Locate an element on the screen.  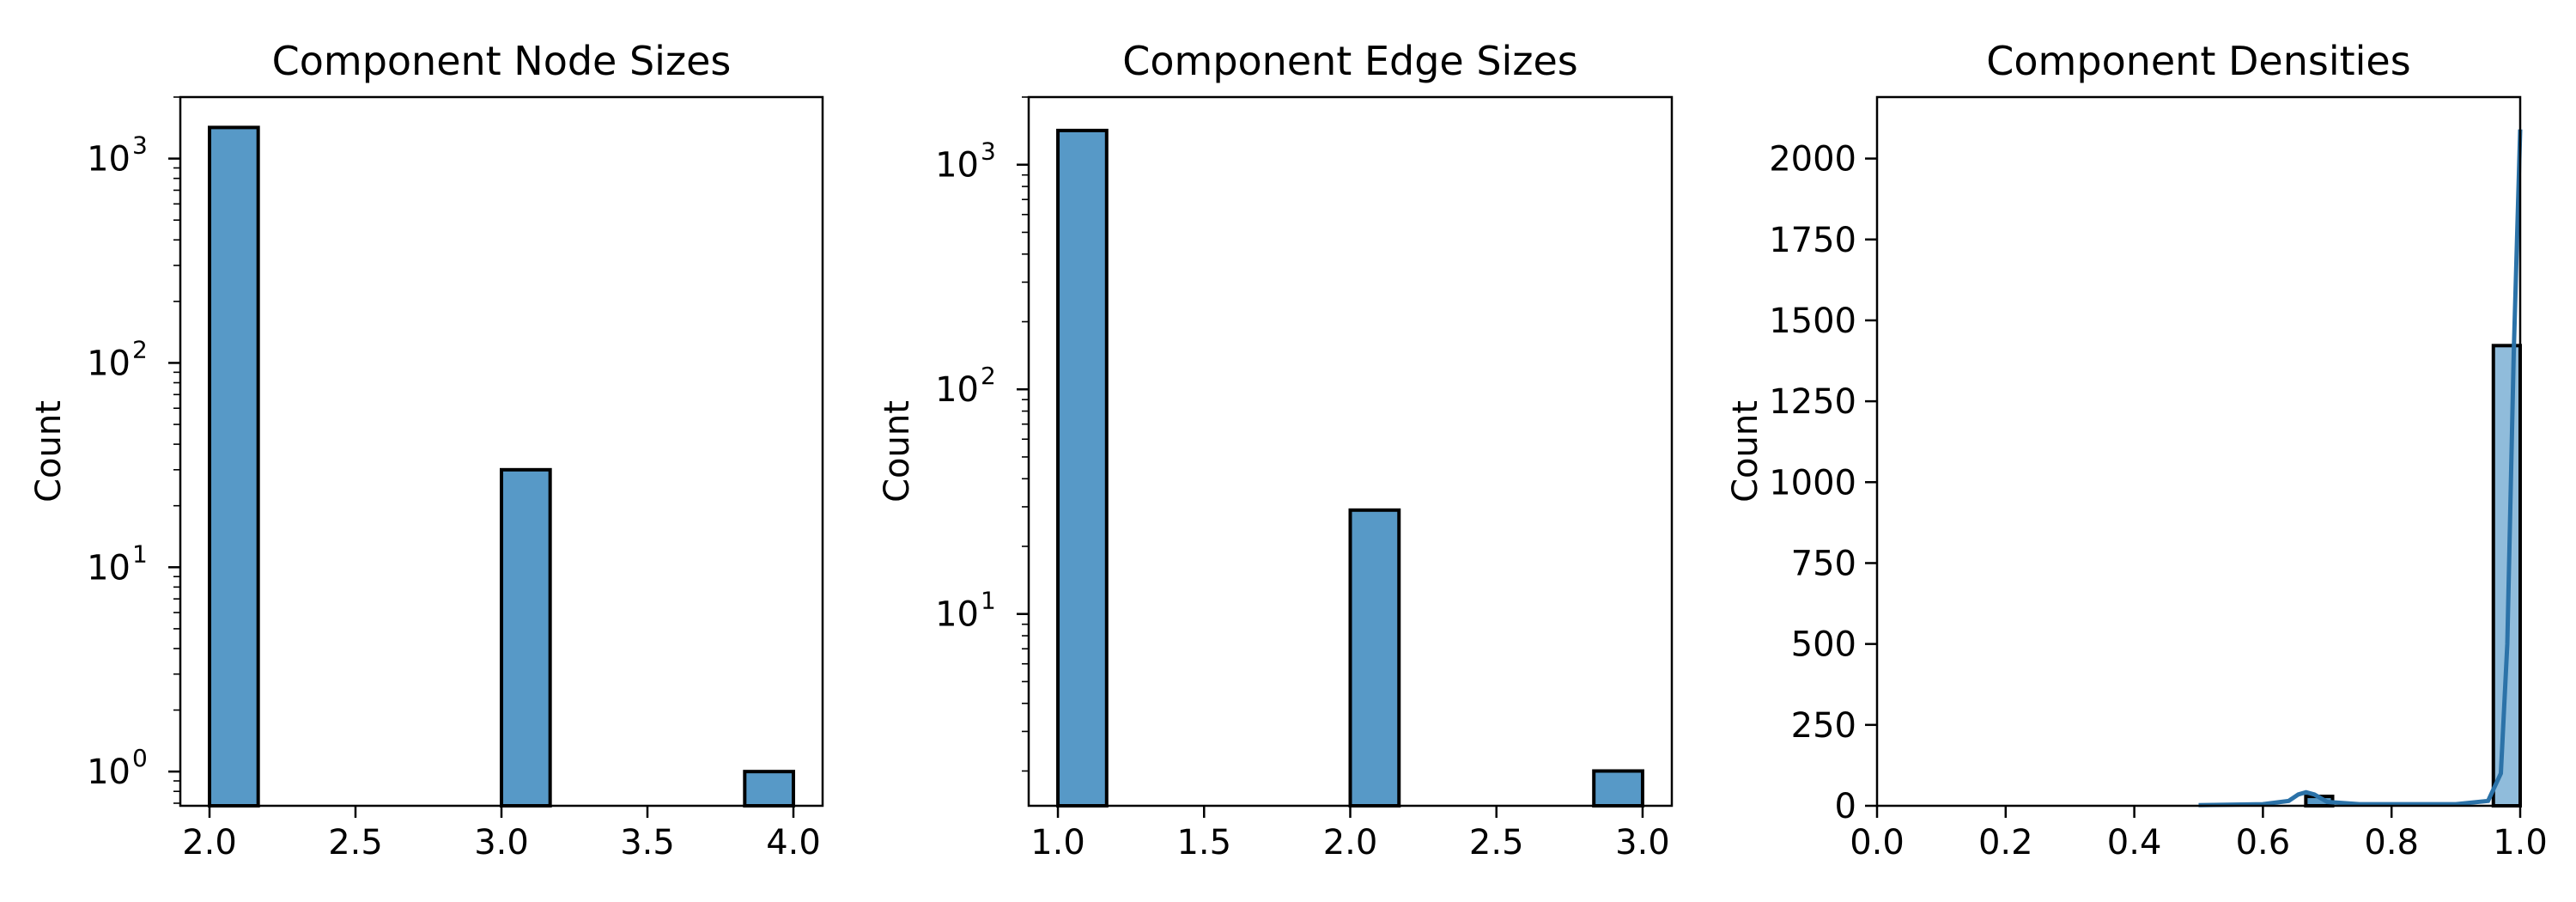
y-tick-label: 500 is located at coordinates (1823, 645).